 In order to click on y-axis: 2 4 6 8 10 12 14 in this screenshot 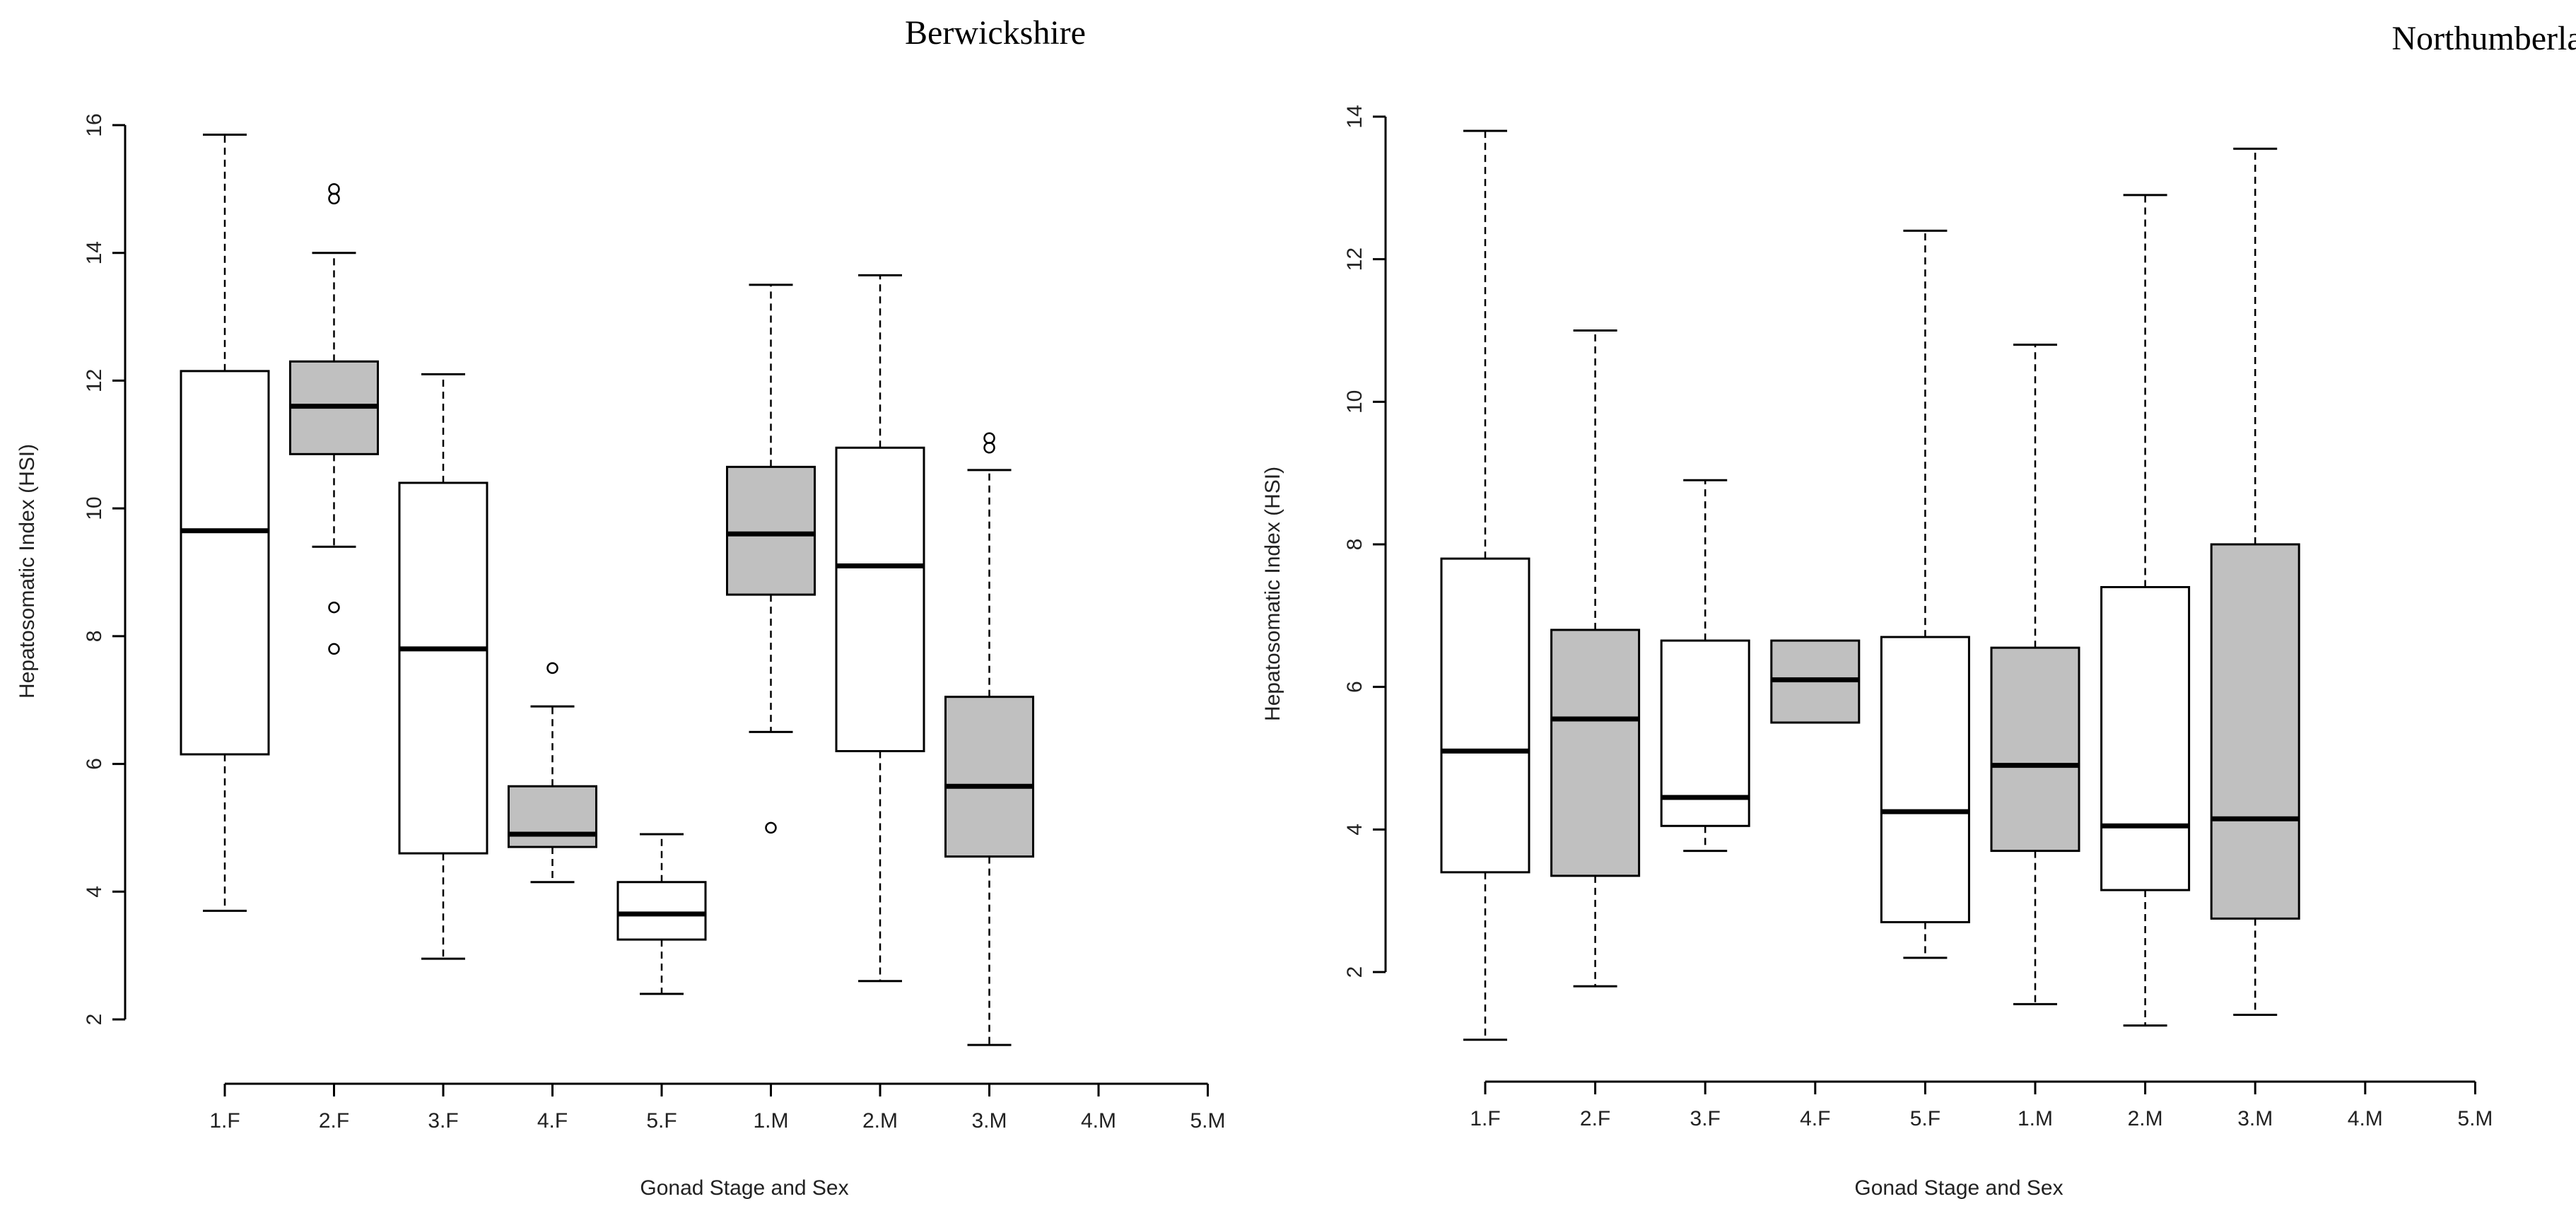, I will do `click(1365, 541)`.